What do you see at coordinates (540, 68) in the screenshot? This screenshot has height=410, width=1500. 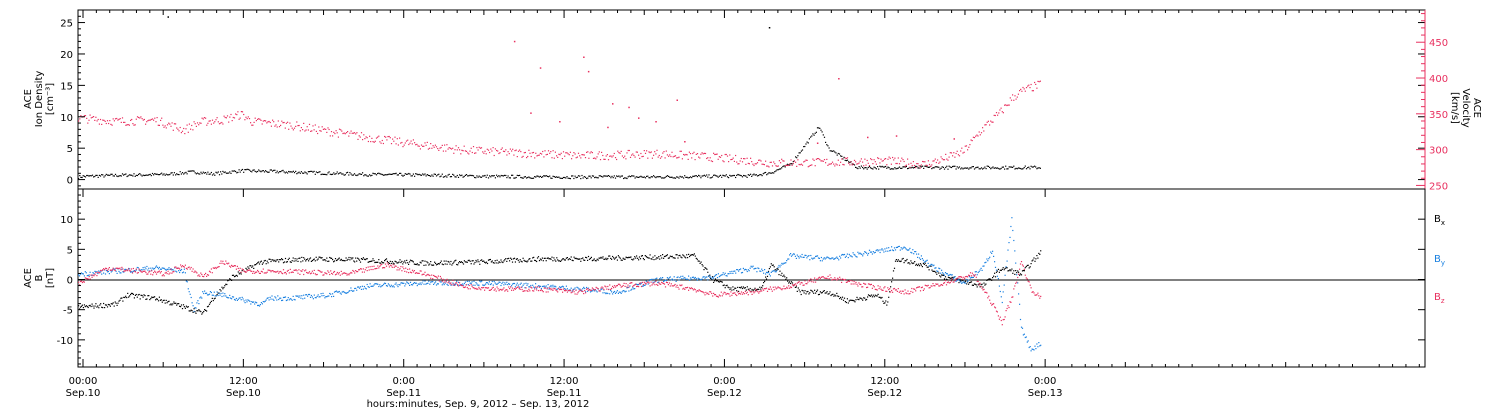 I see `spike-point` at bounding box center [540, 68].